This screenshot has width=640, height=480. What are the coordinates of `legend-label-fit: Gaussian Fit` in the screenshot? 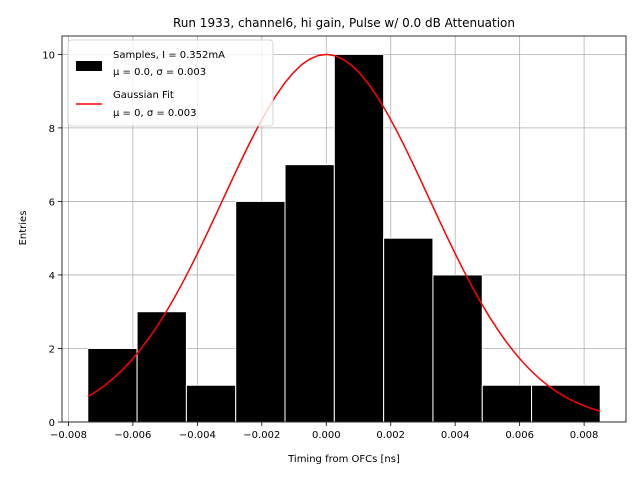 It's located at (143, 95).